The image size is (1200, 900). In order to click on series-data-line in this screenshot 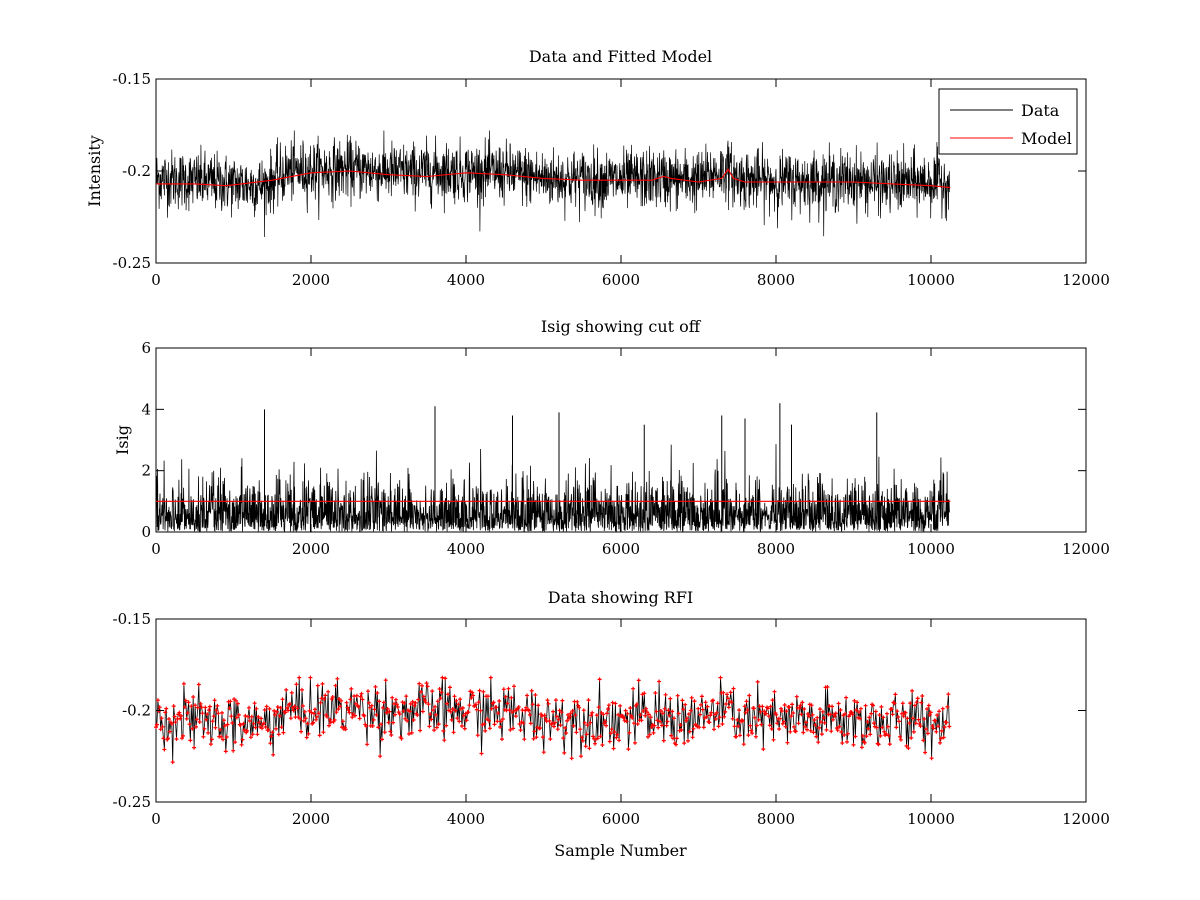, I will do `click(552, 184)`.